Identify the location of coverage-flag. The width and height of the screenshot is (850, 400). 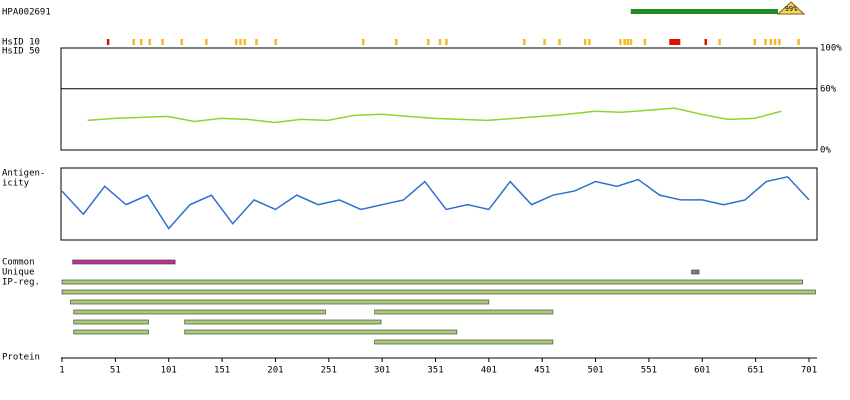
(791, 8).